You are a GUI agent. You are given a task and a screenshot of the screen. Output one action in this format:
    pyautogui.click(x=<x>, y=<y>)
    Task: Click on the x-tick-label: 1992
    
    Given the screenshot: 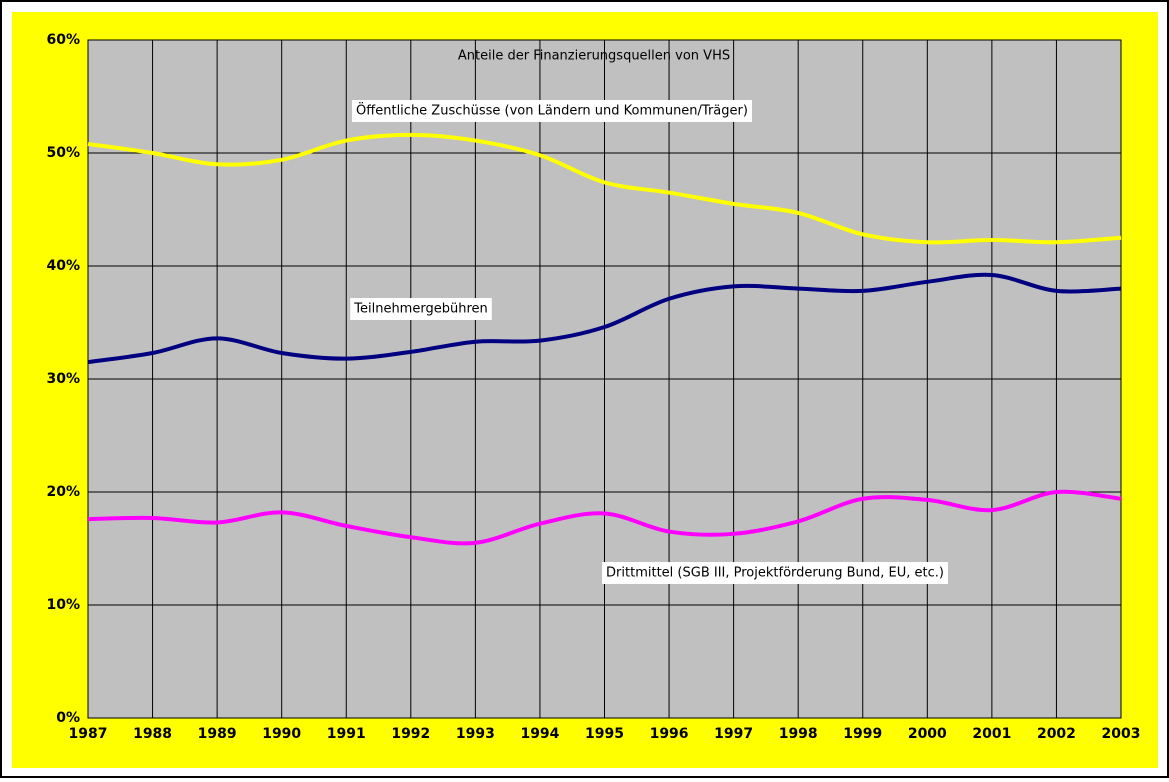 What is the action you would take?
    pyautogui.click(x=410, y=734)
    